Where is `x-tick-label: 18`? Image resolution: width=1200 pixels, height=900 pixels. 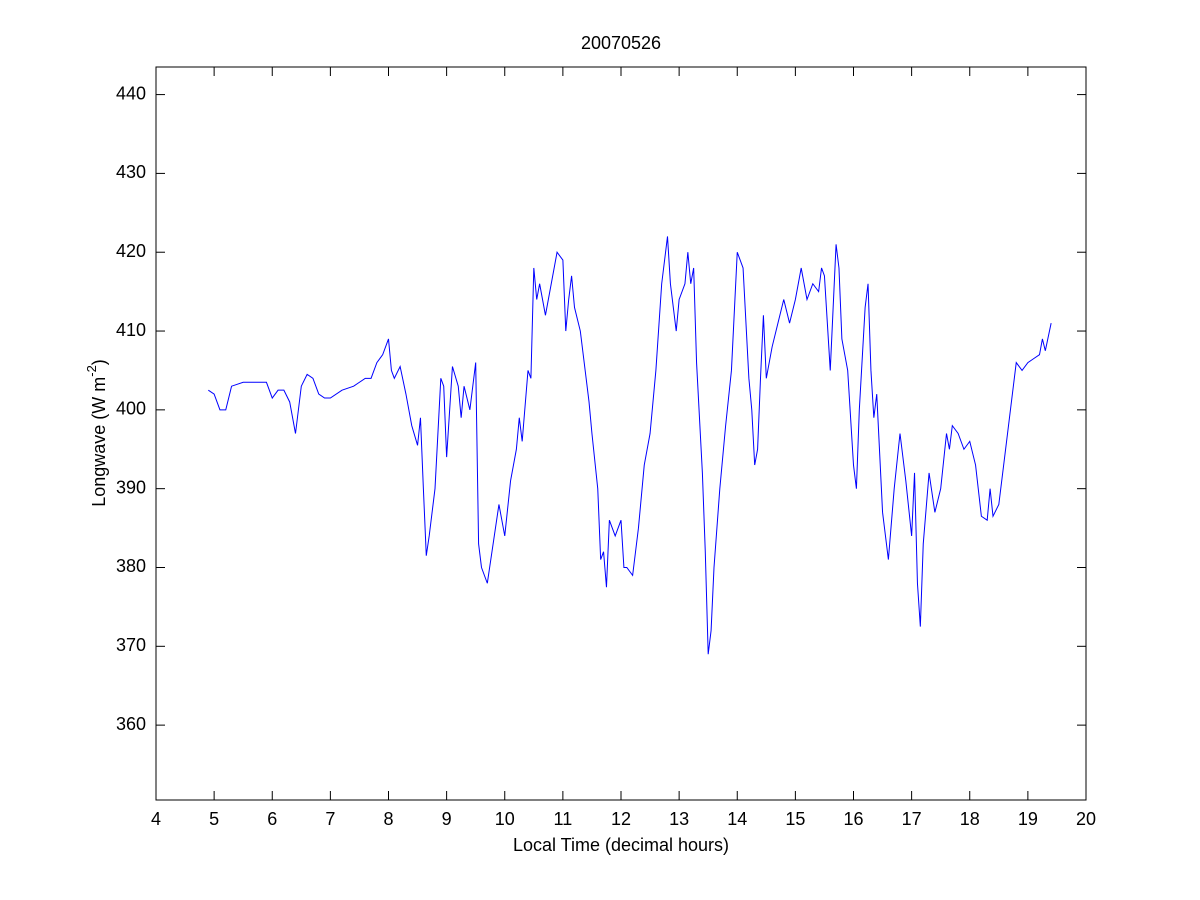 x-tick-label: 18 is located at coordinates (970, 819).